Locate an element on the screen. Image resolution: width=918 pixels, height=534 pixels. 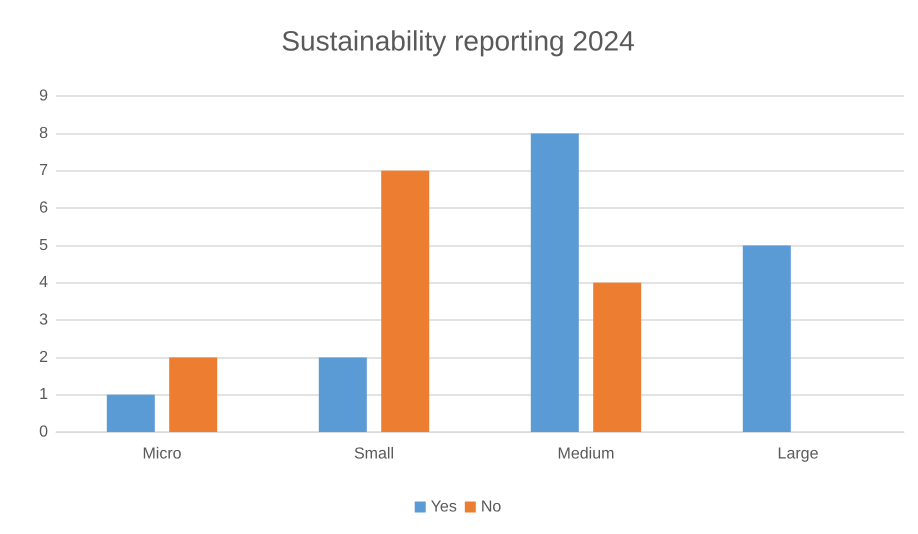
y-tick-label: 9 is located at coordinates (43, 96).